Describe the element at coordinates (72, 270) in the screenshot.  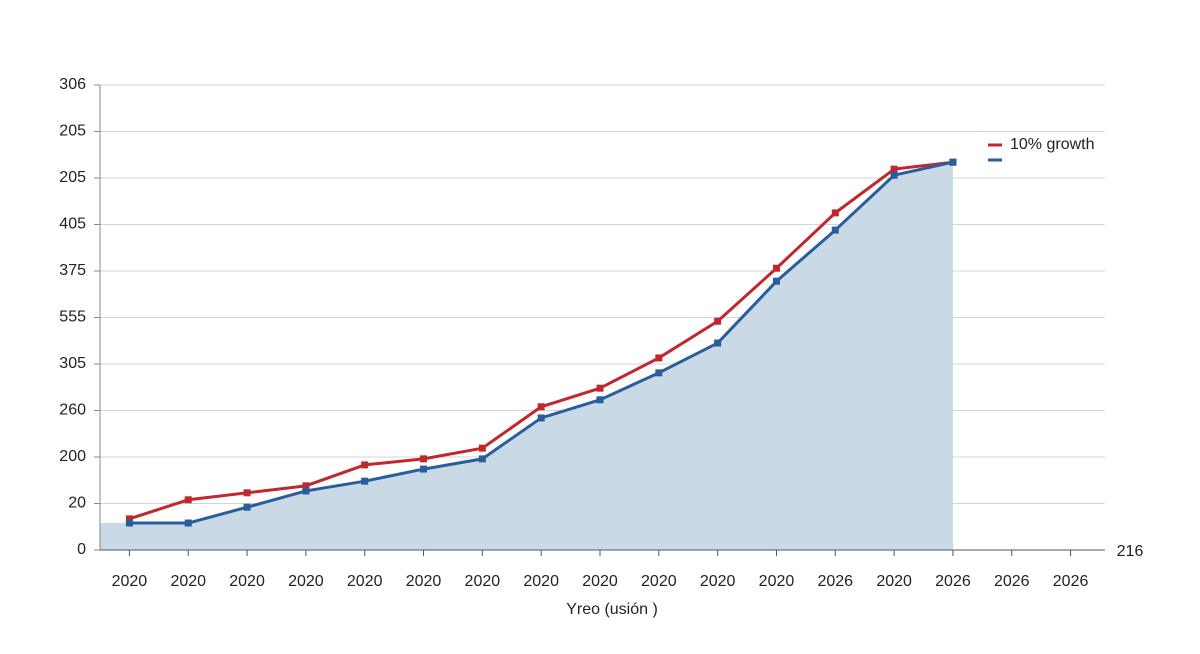
I see `y-tick-label: 375` at that location.